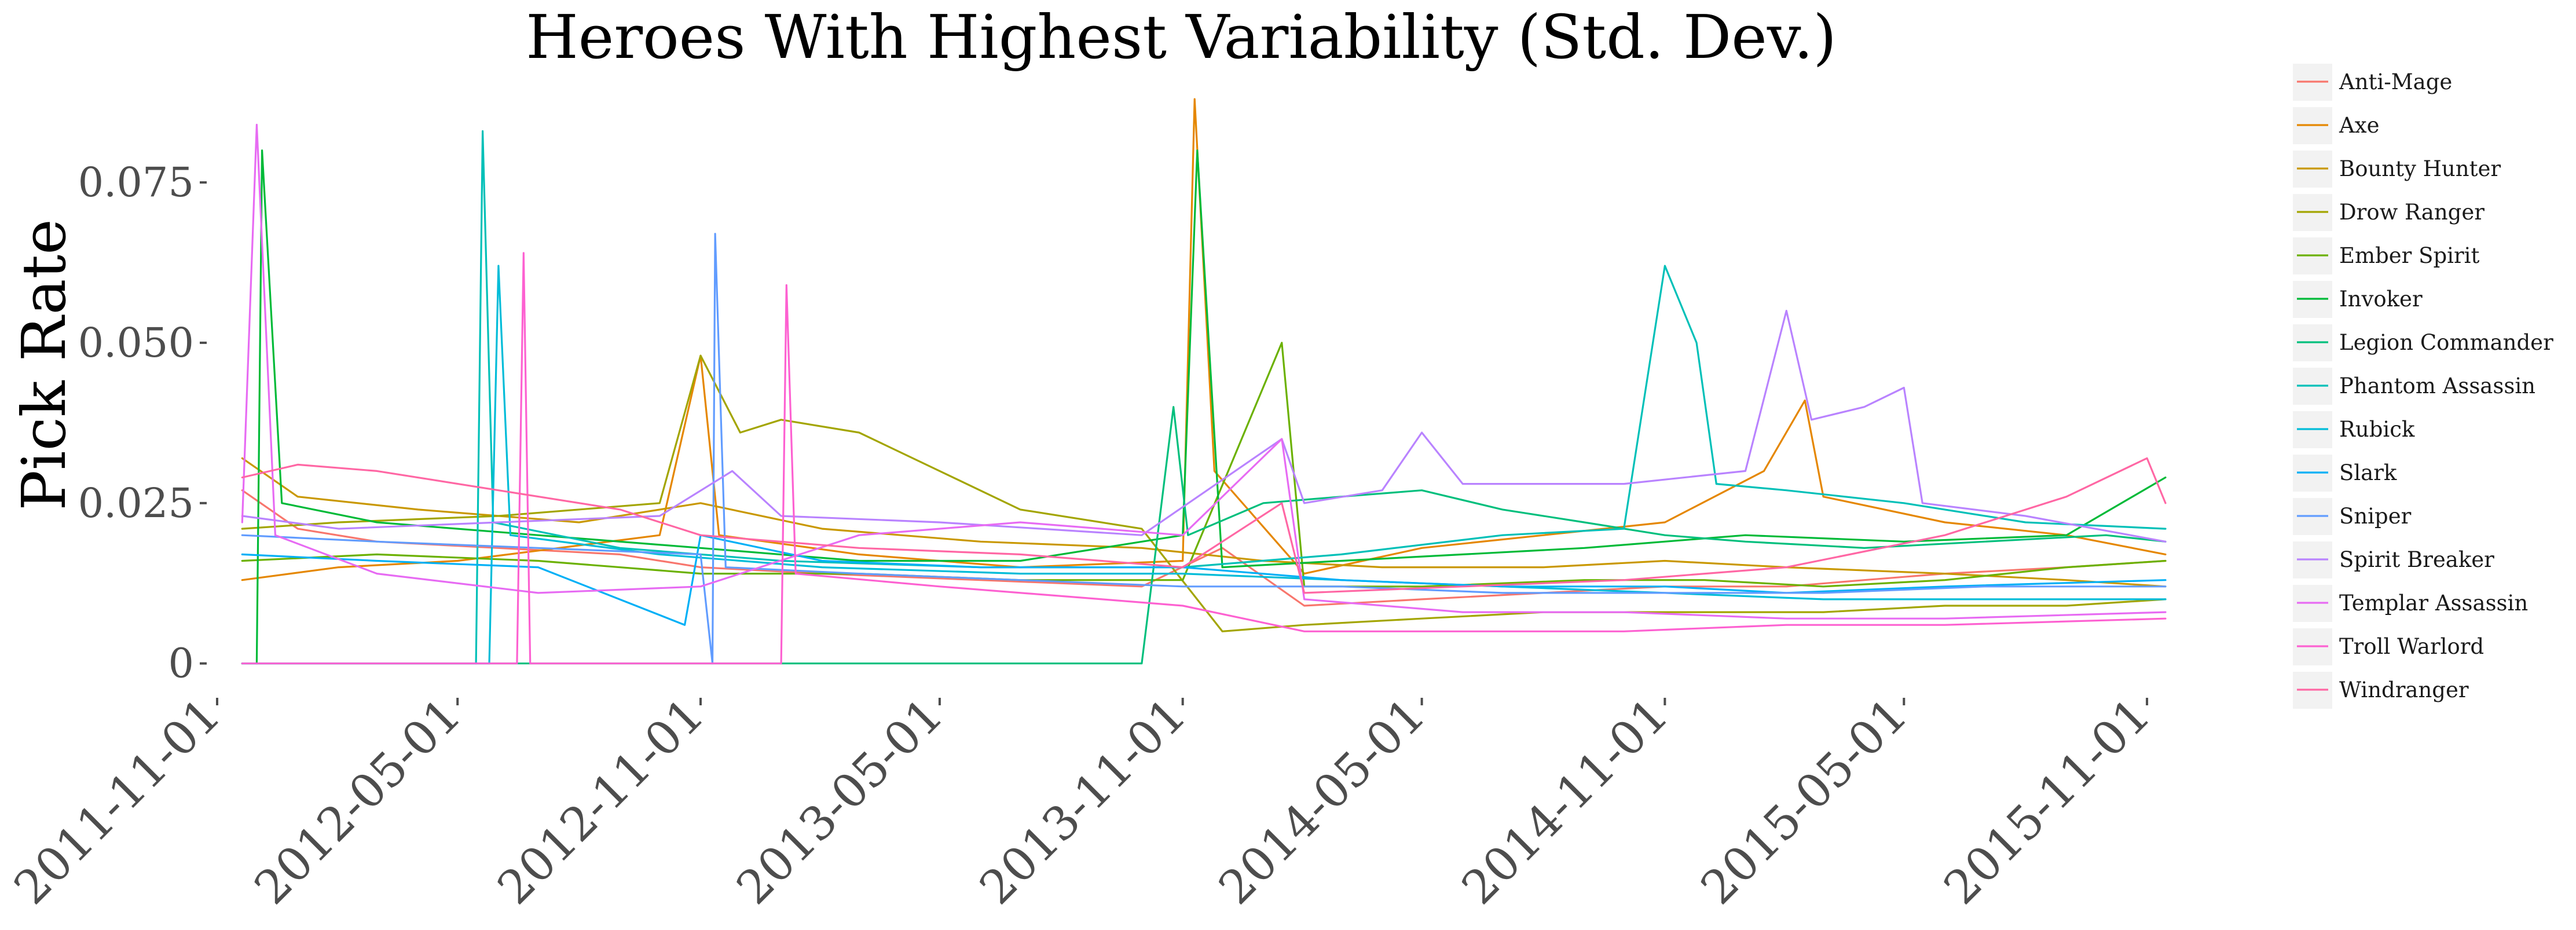 This screenshot has width=2576, height=930. Describe the element at coordinates (44, 365) in the screenshot. I see `y-axis-label: Pick Rate` at that location.